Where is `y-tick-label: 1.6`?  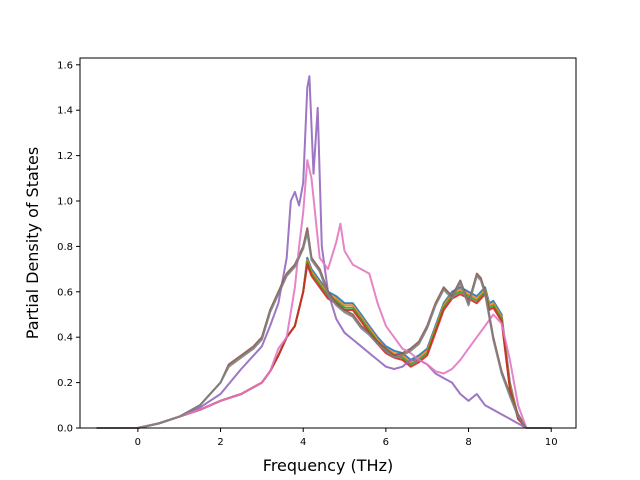 y-tick-label: 1.6 is located at coordinates (65, 65).